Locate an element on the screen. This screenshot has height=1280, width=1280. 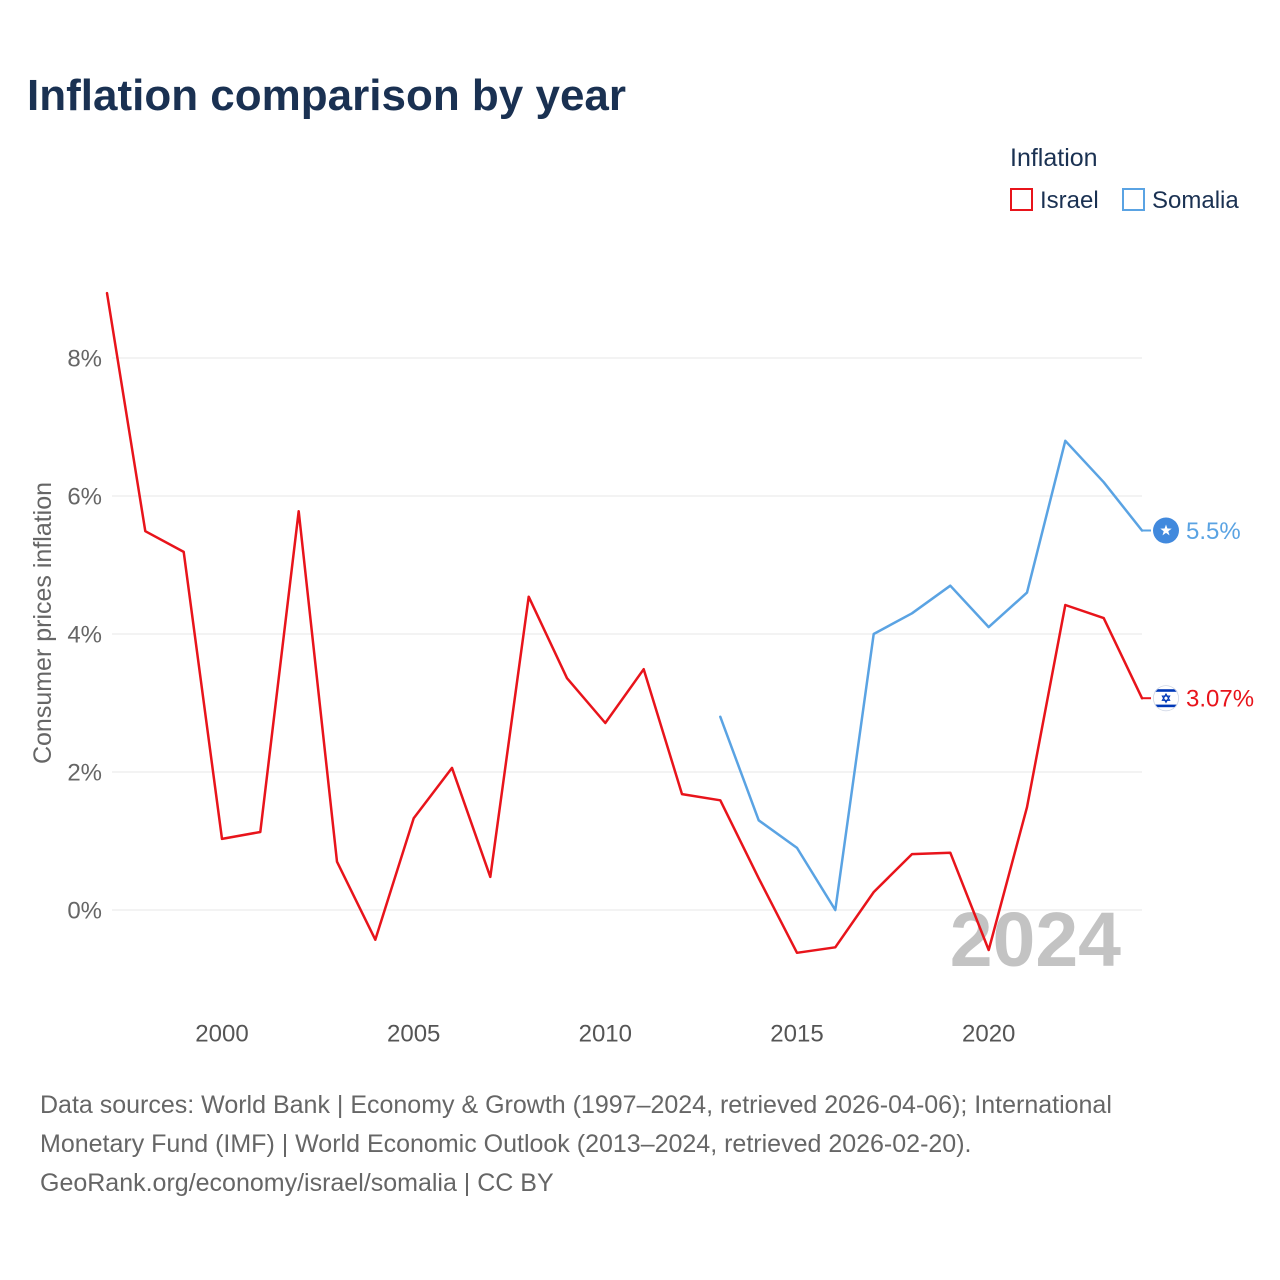
legend-item-somalia: Somalia is located at coordinates (1180, 200).